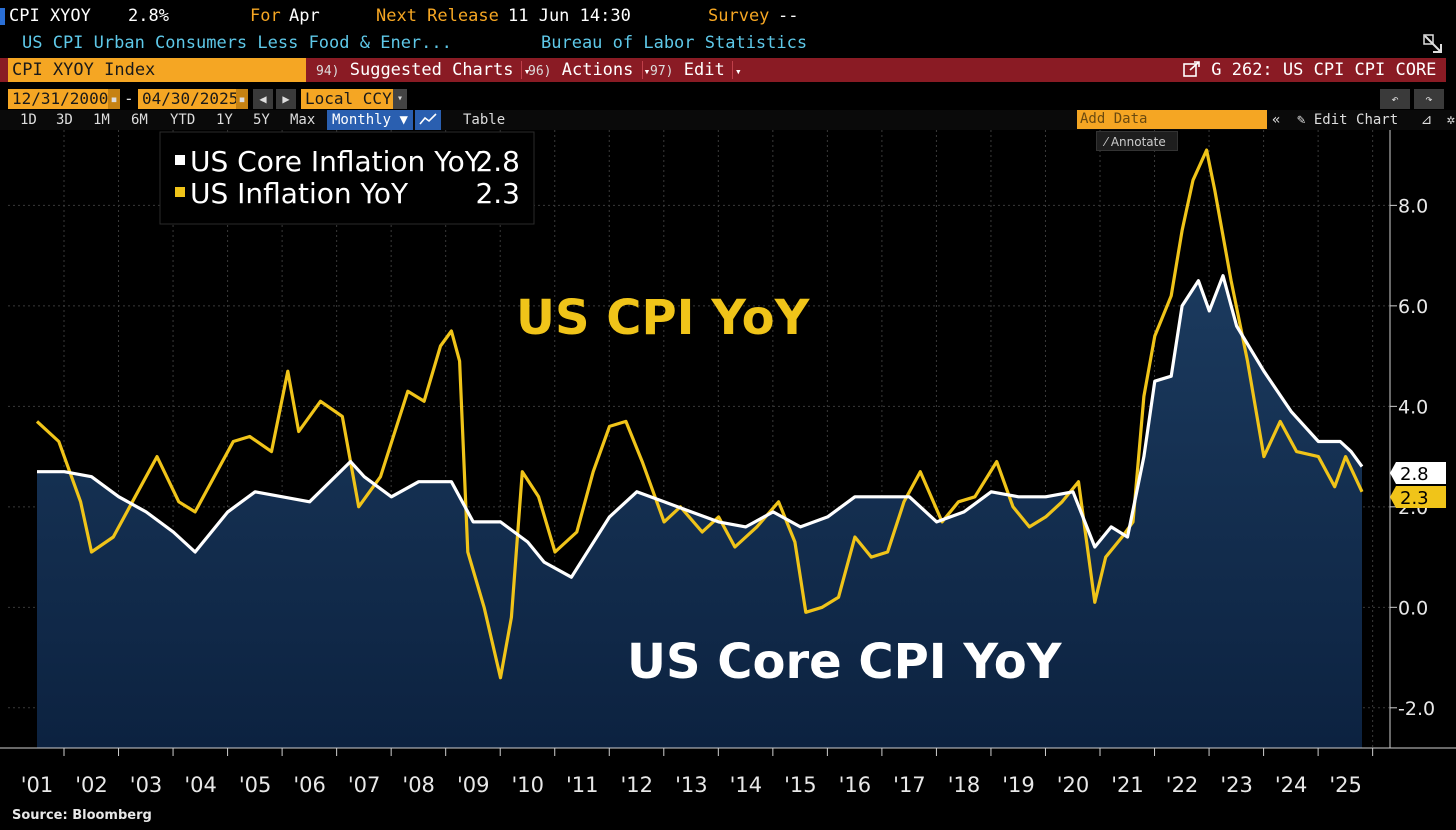 The width and height of the screenshot is (1456, 830). What do you see at coordinates (484, 120) in the screenshot?
I see `table-button: Table` at bounding box center [484, 120].